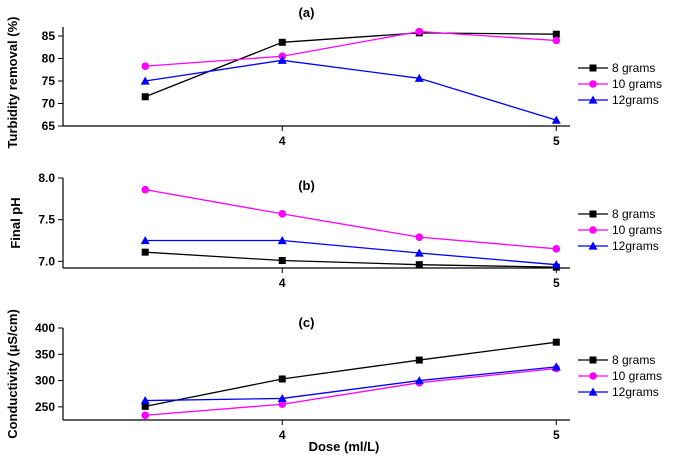  I want to click on y-tick-label: 350, so click(45, 354).